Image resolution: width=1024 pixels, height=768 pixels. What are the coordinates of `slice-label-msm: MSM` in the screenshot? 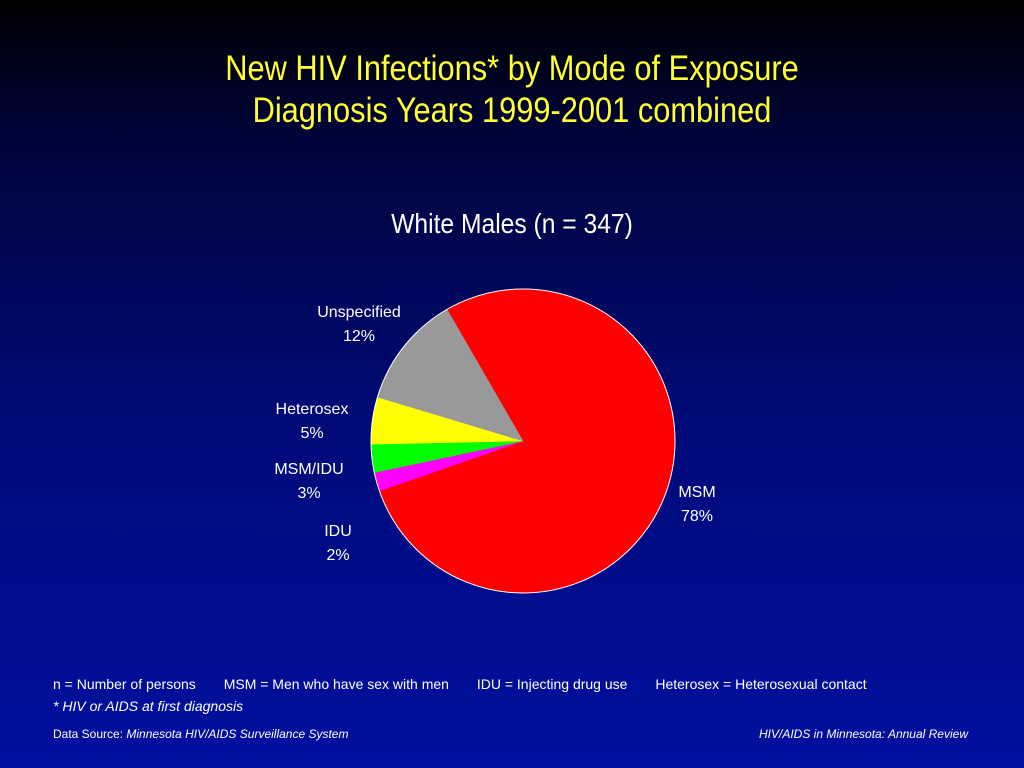 It's located at (696, 492).